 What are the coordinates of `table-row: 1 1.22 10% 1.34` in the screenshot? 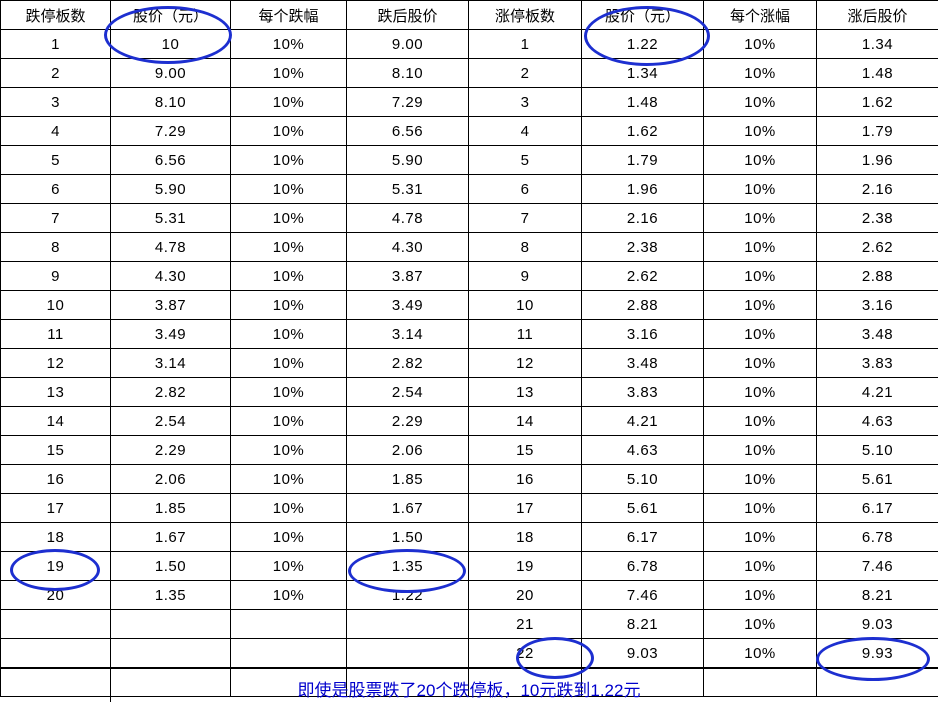 It's located at (703, 44).